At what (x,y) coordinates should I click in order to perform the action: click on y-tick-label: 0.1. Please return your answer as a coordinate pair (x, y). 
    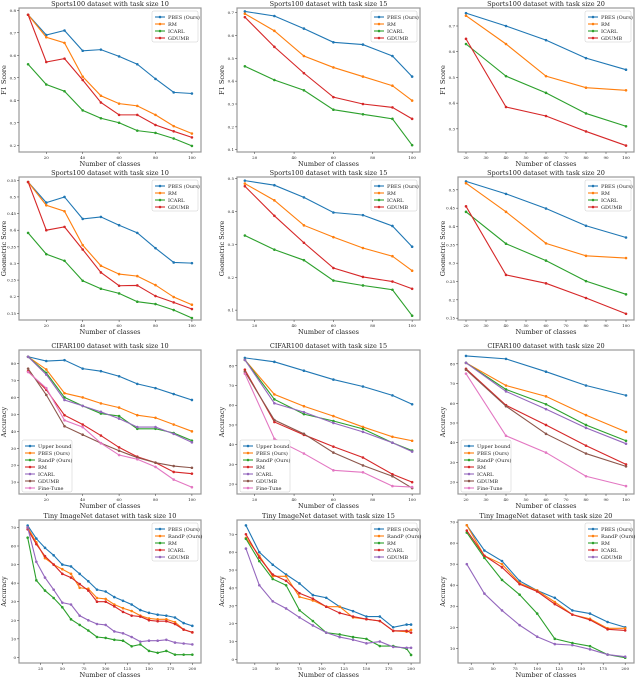
    Looking at the image, I should click on (231, 310).